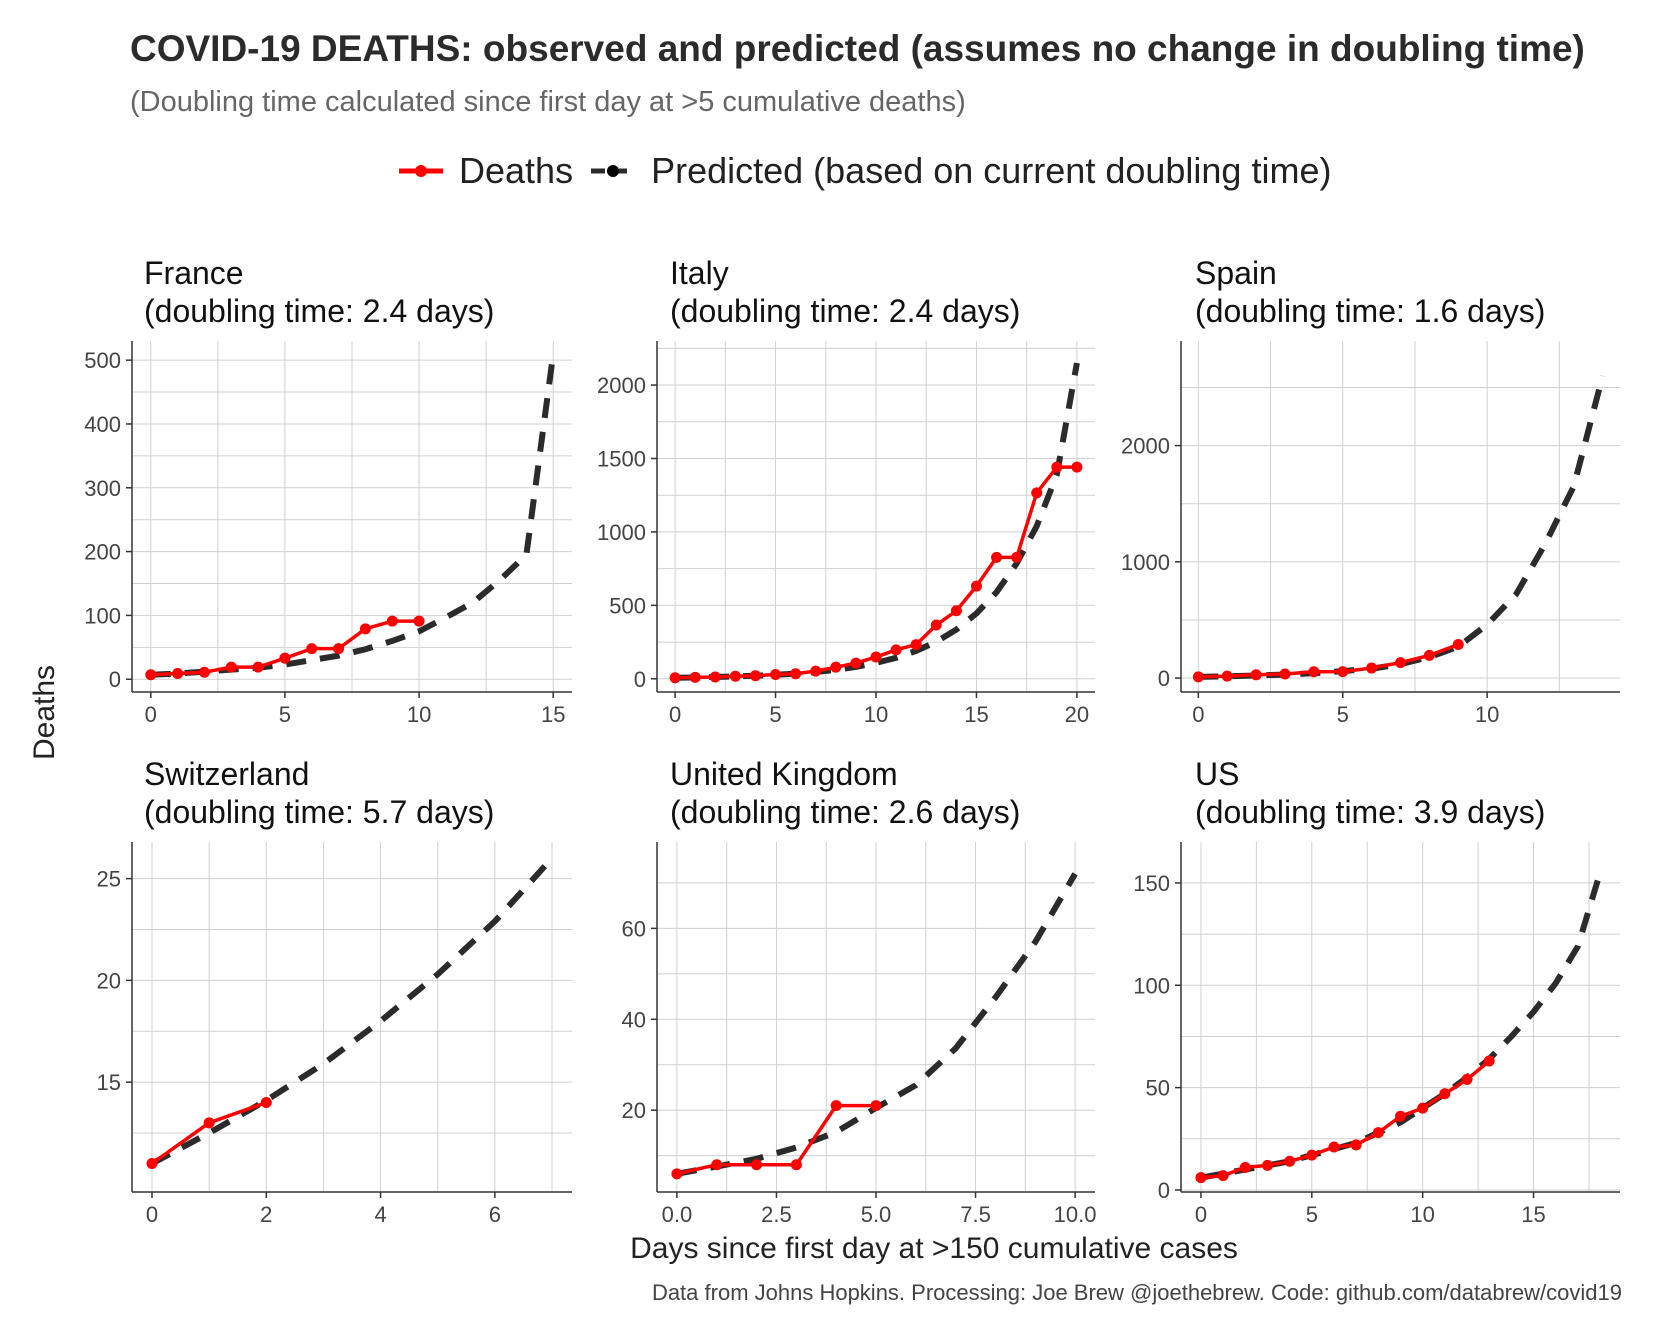  What do you see at coordinates (102, 552) in the screenshot?
I see `y-tick-label: 200` at bounding box center [102, 552].